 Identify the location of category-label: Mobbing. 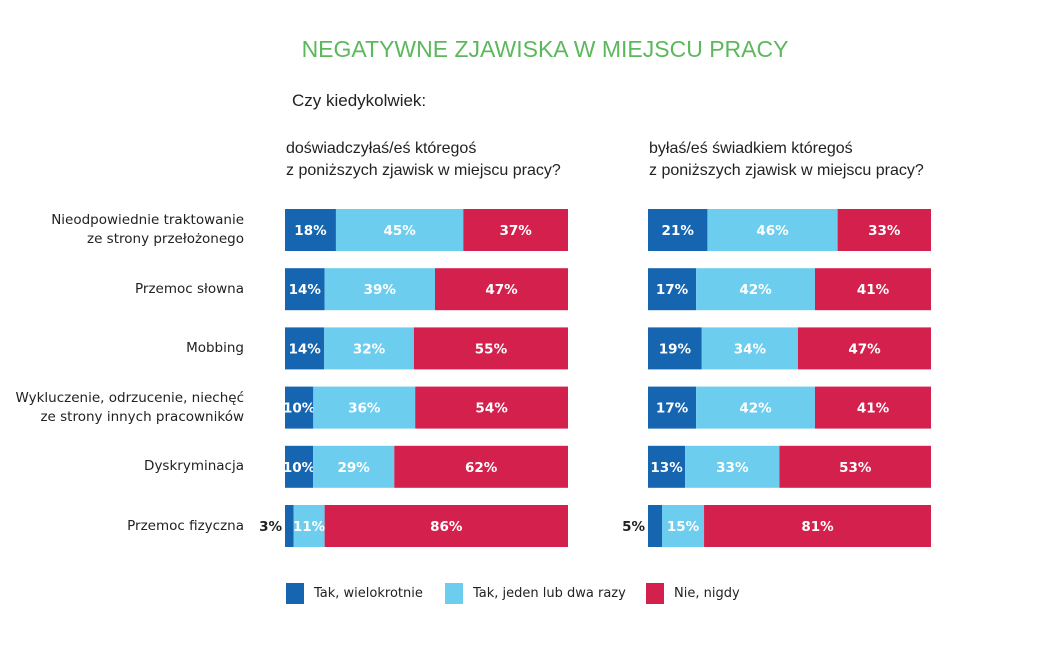
(215, 347).